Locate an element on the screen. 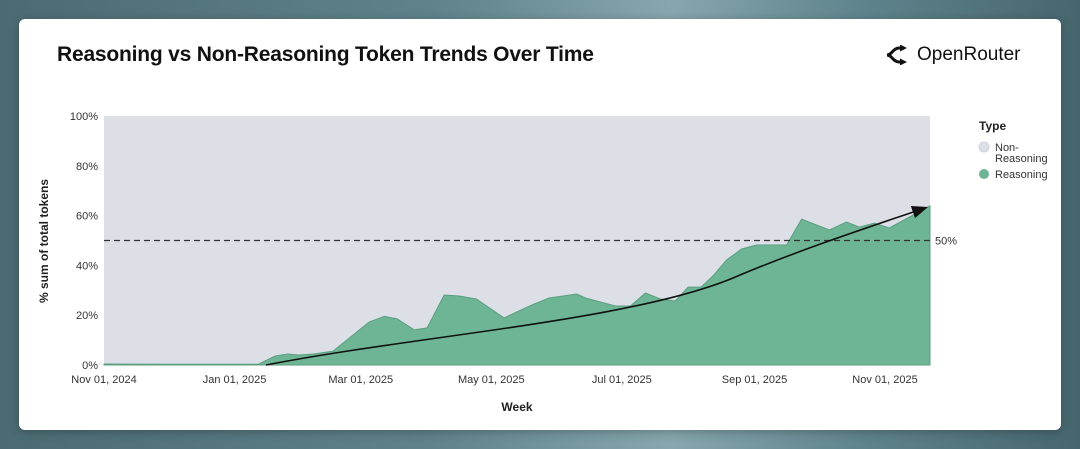 The image size is (1080, 449). x-tick-label: Sep 01, 2025 is located at coordinates (754, 380).